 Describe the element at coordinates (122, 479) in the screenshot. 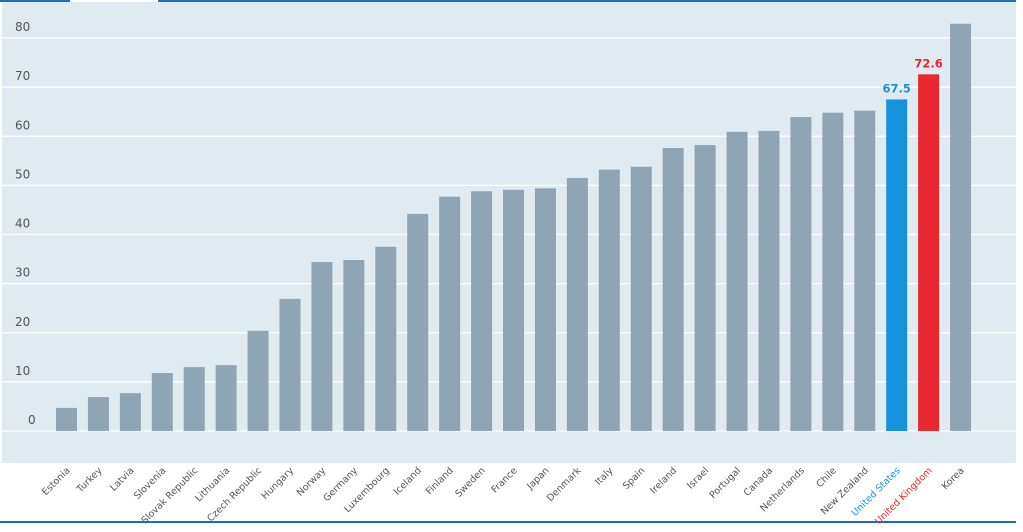

I see `x-tick-label: Latvia` at that location.